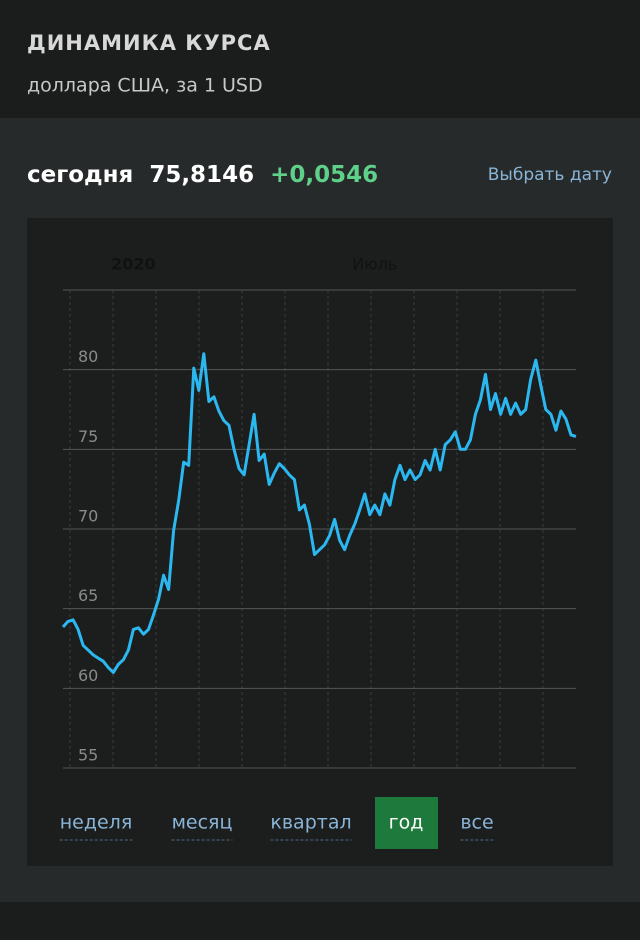 The image size is (640, 940). I want to click on tab-active-bg, so click(406, 823).